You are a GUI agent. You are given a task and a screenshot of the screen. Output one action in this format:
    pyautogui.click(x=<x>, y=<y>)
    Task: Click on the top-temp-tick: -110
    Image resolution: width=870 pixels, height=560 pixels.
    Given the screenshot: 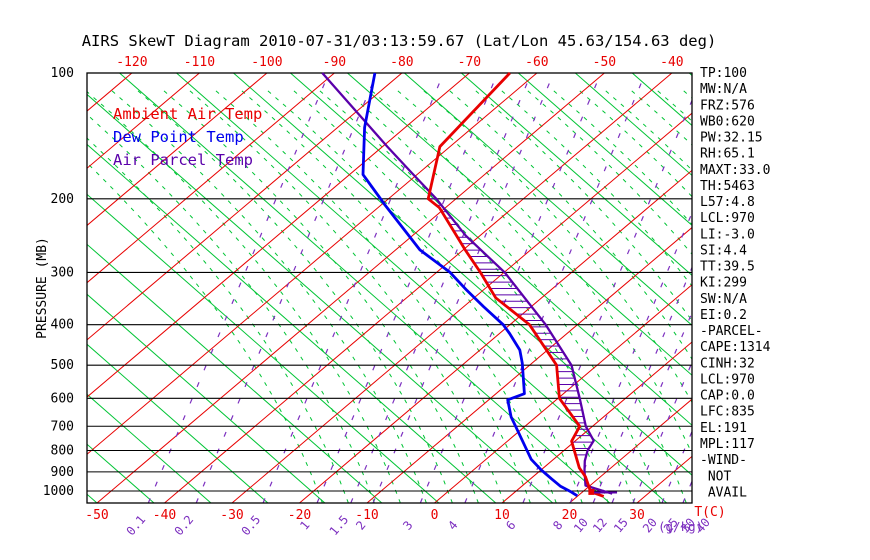 What is the action you would take?
    pyautogui.click(x=199, y=62)
    